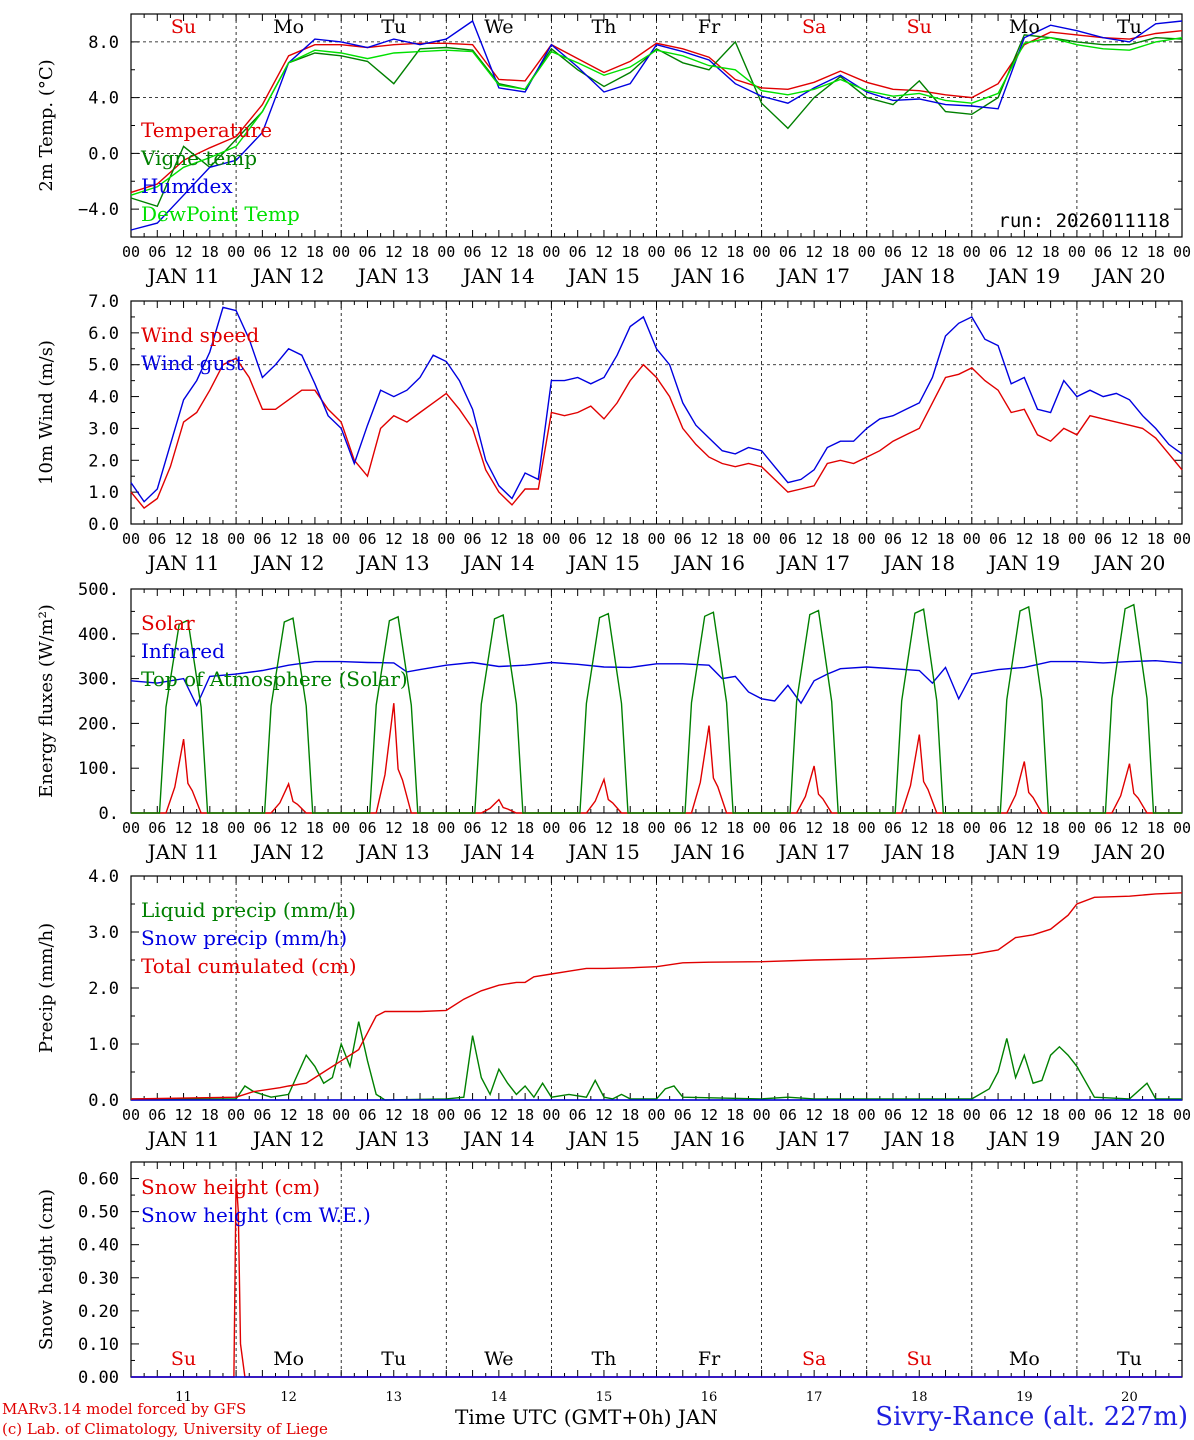  What do you see at coordinates (656, 125) in the screenshot?
I see `series-line-humidex` at bounding box center [656, 125].